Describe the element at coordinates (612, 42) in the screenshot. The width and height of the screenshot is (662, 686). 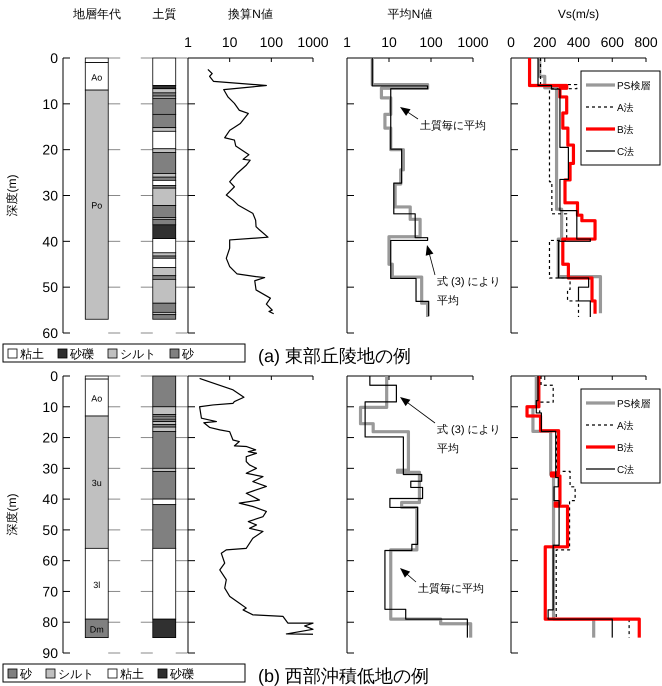
I see `x-tick-label: 600` at that location.